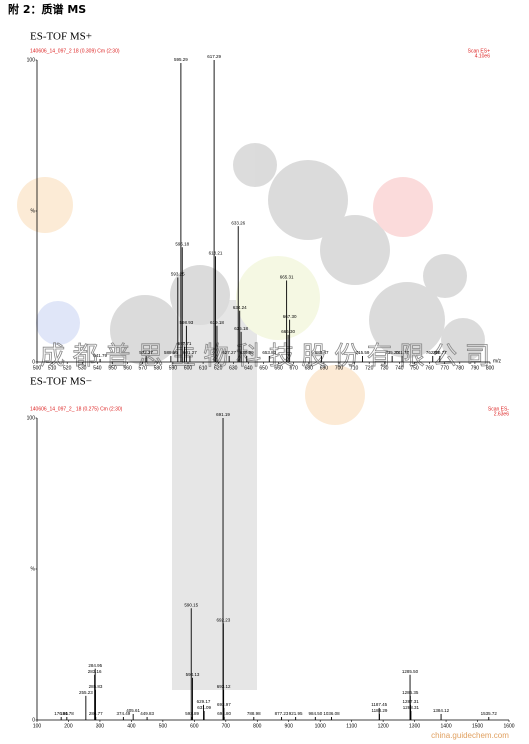  Describe the element at coordinates (379, 710) in the screenshot. I see `peak-label: 1188.29` at that location.